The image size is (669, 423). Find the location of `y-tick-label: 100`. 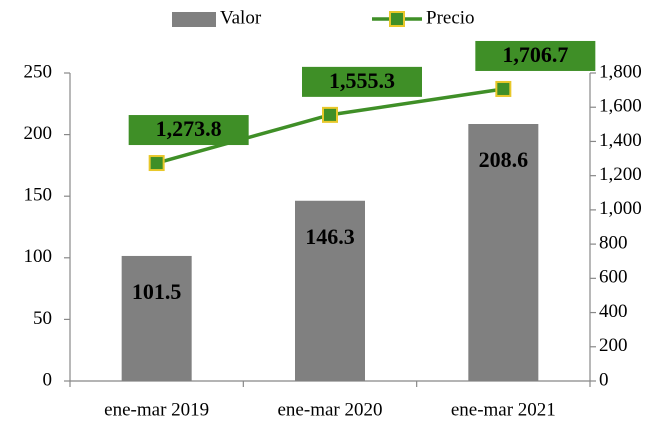

y-tick-label: 100 is located at coordinates (38, 256).